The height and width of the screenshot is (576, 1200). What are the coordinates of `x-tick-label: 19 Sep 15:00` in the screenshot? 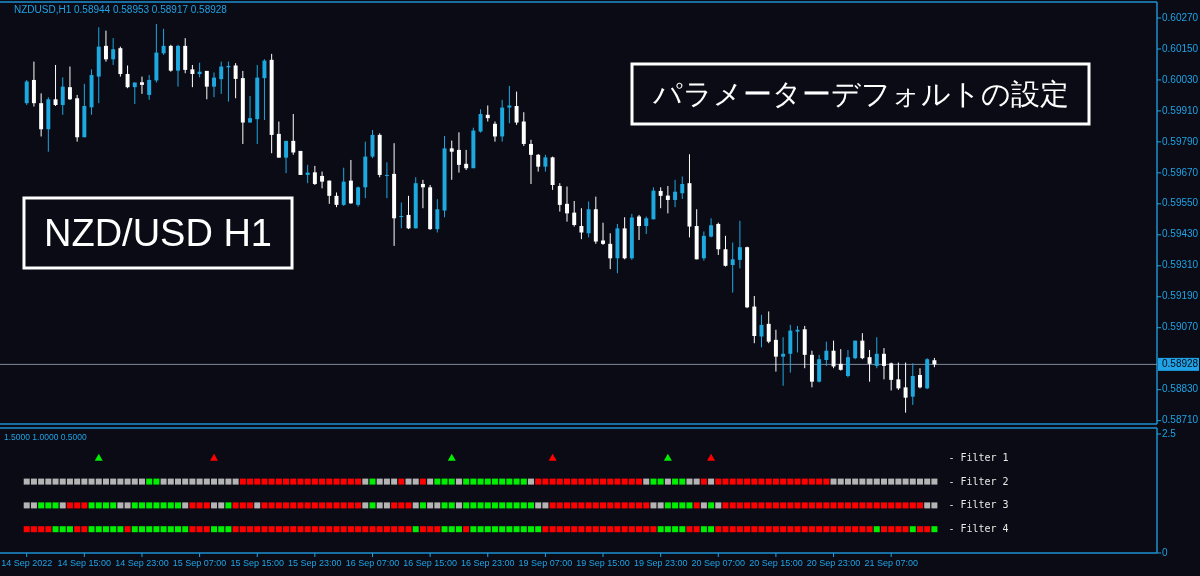 It's located at (603, 563).